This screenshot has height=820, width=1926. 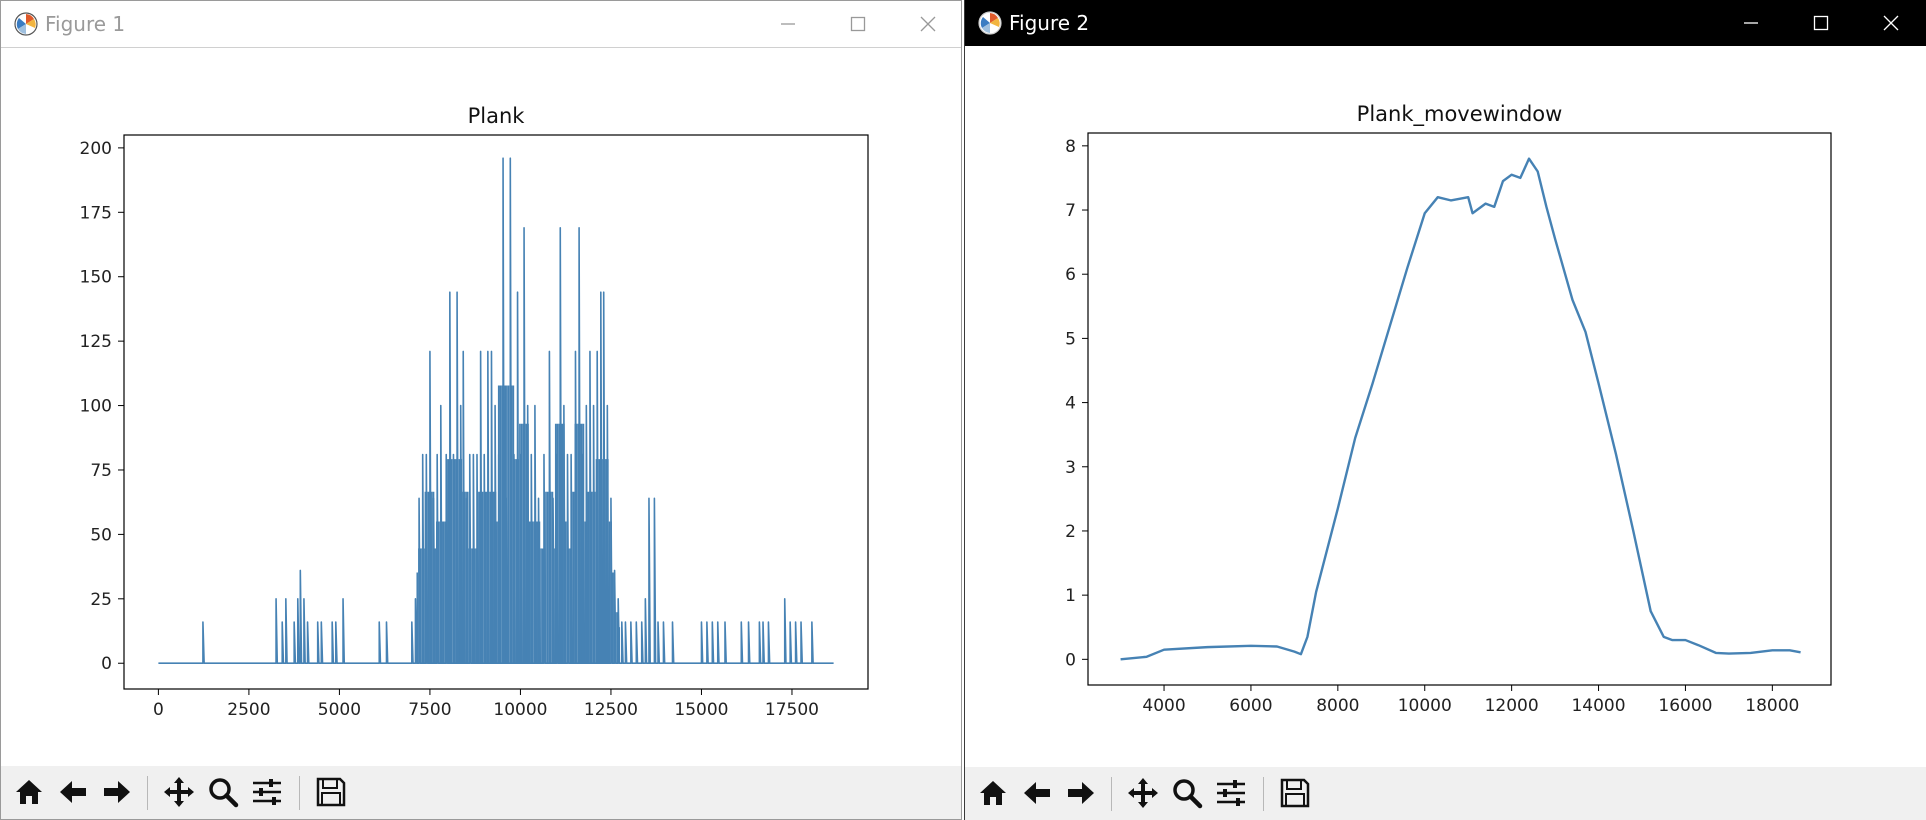 What do you see at coordinates (1772, 706) in the screenshot?
I see `x-tick-label: 18000` at bounding box center [1772, 706].